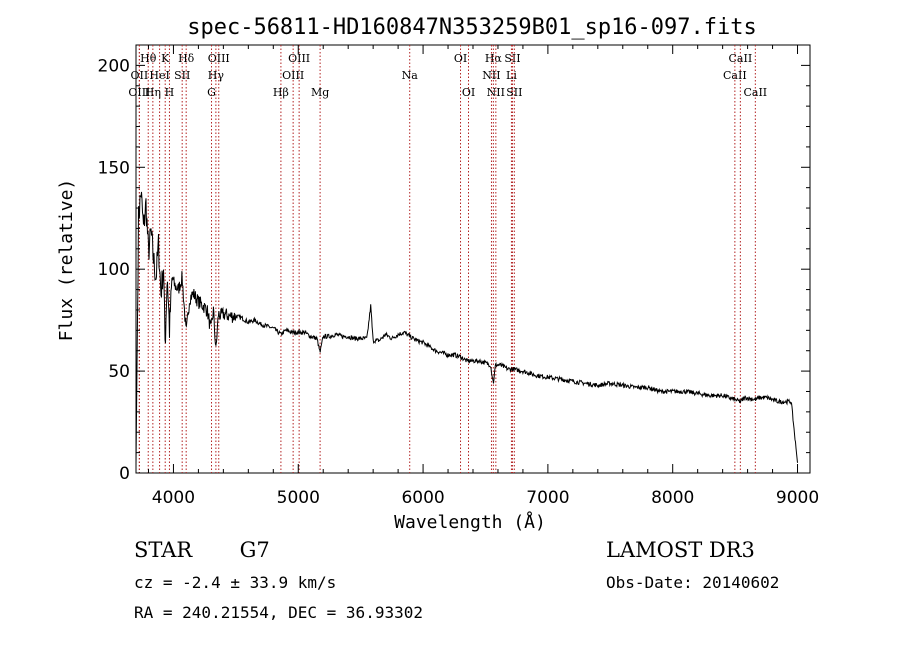 The image size is (900, 649). Describe the element at coordinates (278, 612) in the screenshot. I see `coords-text: RA = 240.21554, DEC = 36.93302` at that location.